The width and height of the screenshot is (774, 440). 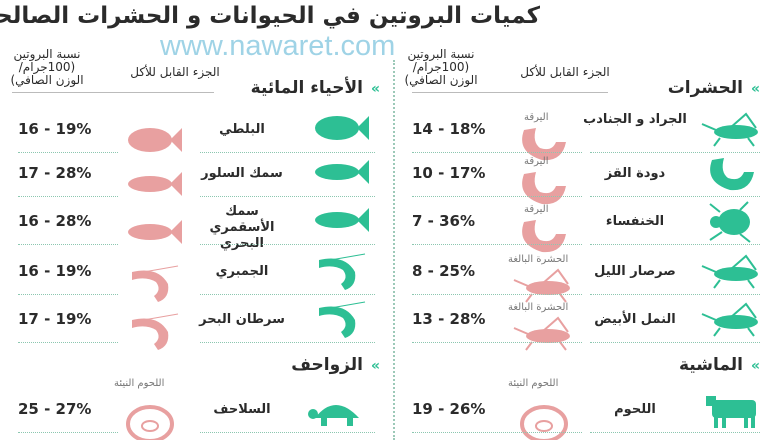 What do you see at coordinates (732, 274) in the screenshot?
I see `cricket-icon` at bounding box center [732, 274].